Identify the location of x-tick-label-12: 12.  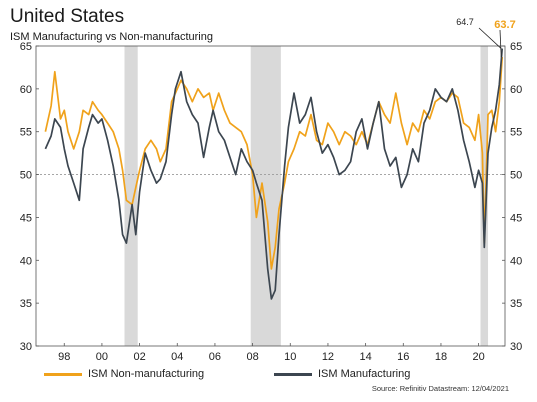
(328, 357).